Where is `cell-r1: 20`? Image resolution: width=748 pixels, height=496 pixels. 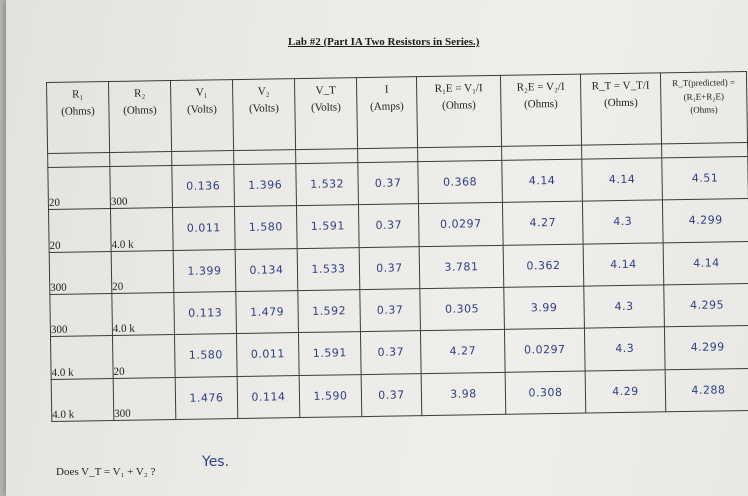 cell-r1: 20 is located at coordinates (80, 230).